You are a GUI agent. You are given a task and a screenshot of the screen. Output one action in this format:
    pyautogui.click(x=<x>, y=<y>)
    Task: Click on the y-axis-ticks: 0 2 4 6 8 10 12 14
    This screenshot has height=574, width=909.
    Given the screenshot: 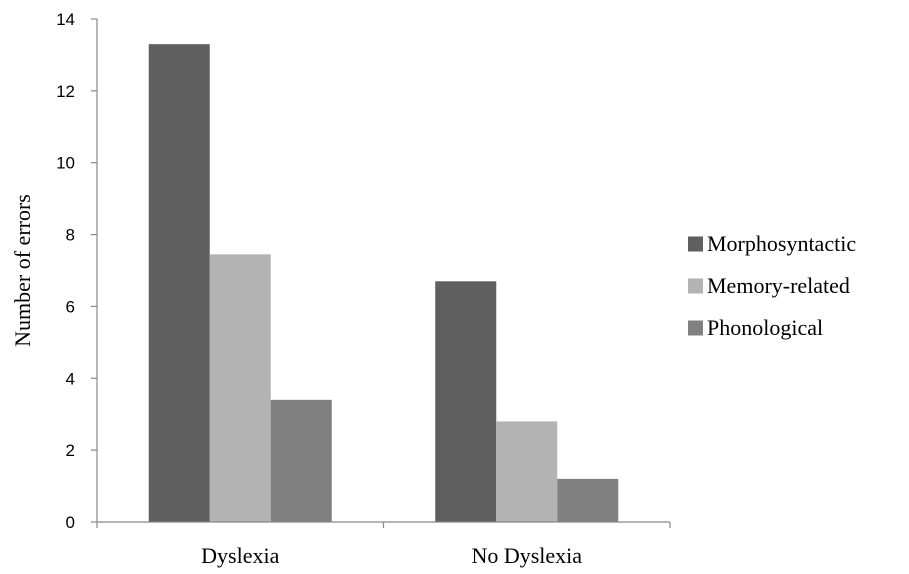 What is the action you would take?
    pyautogui.click(x=76, y=271)
    